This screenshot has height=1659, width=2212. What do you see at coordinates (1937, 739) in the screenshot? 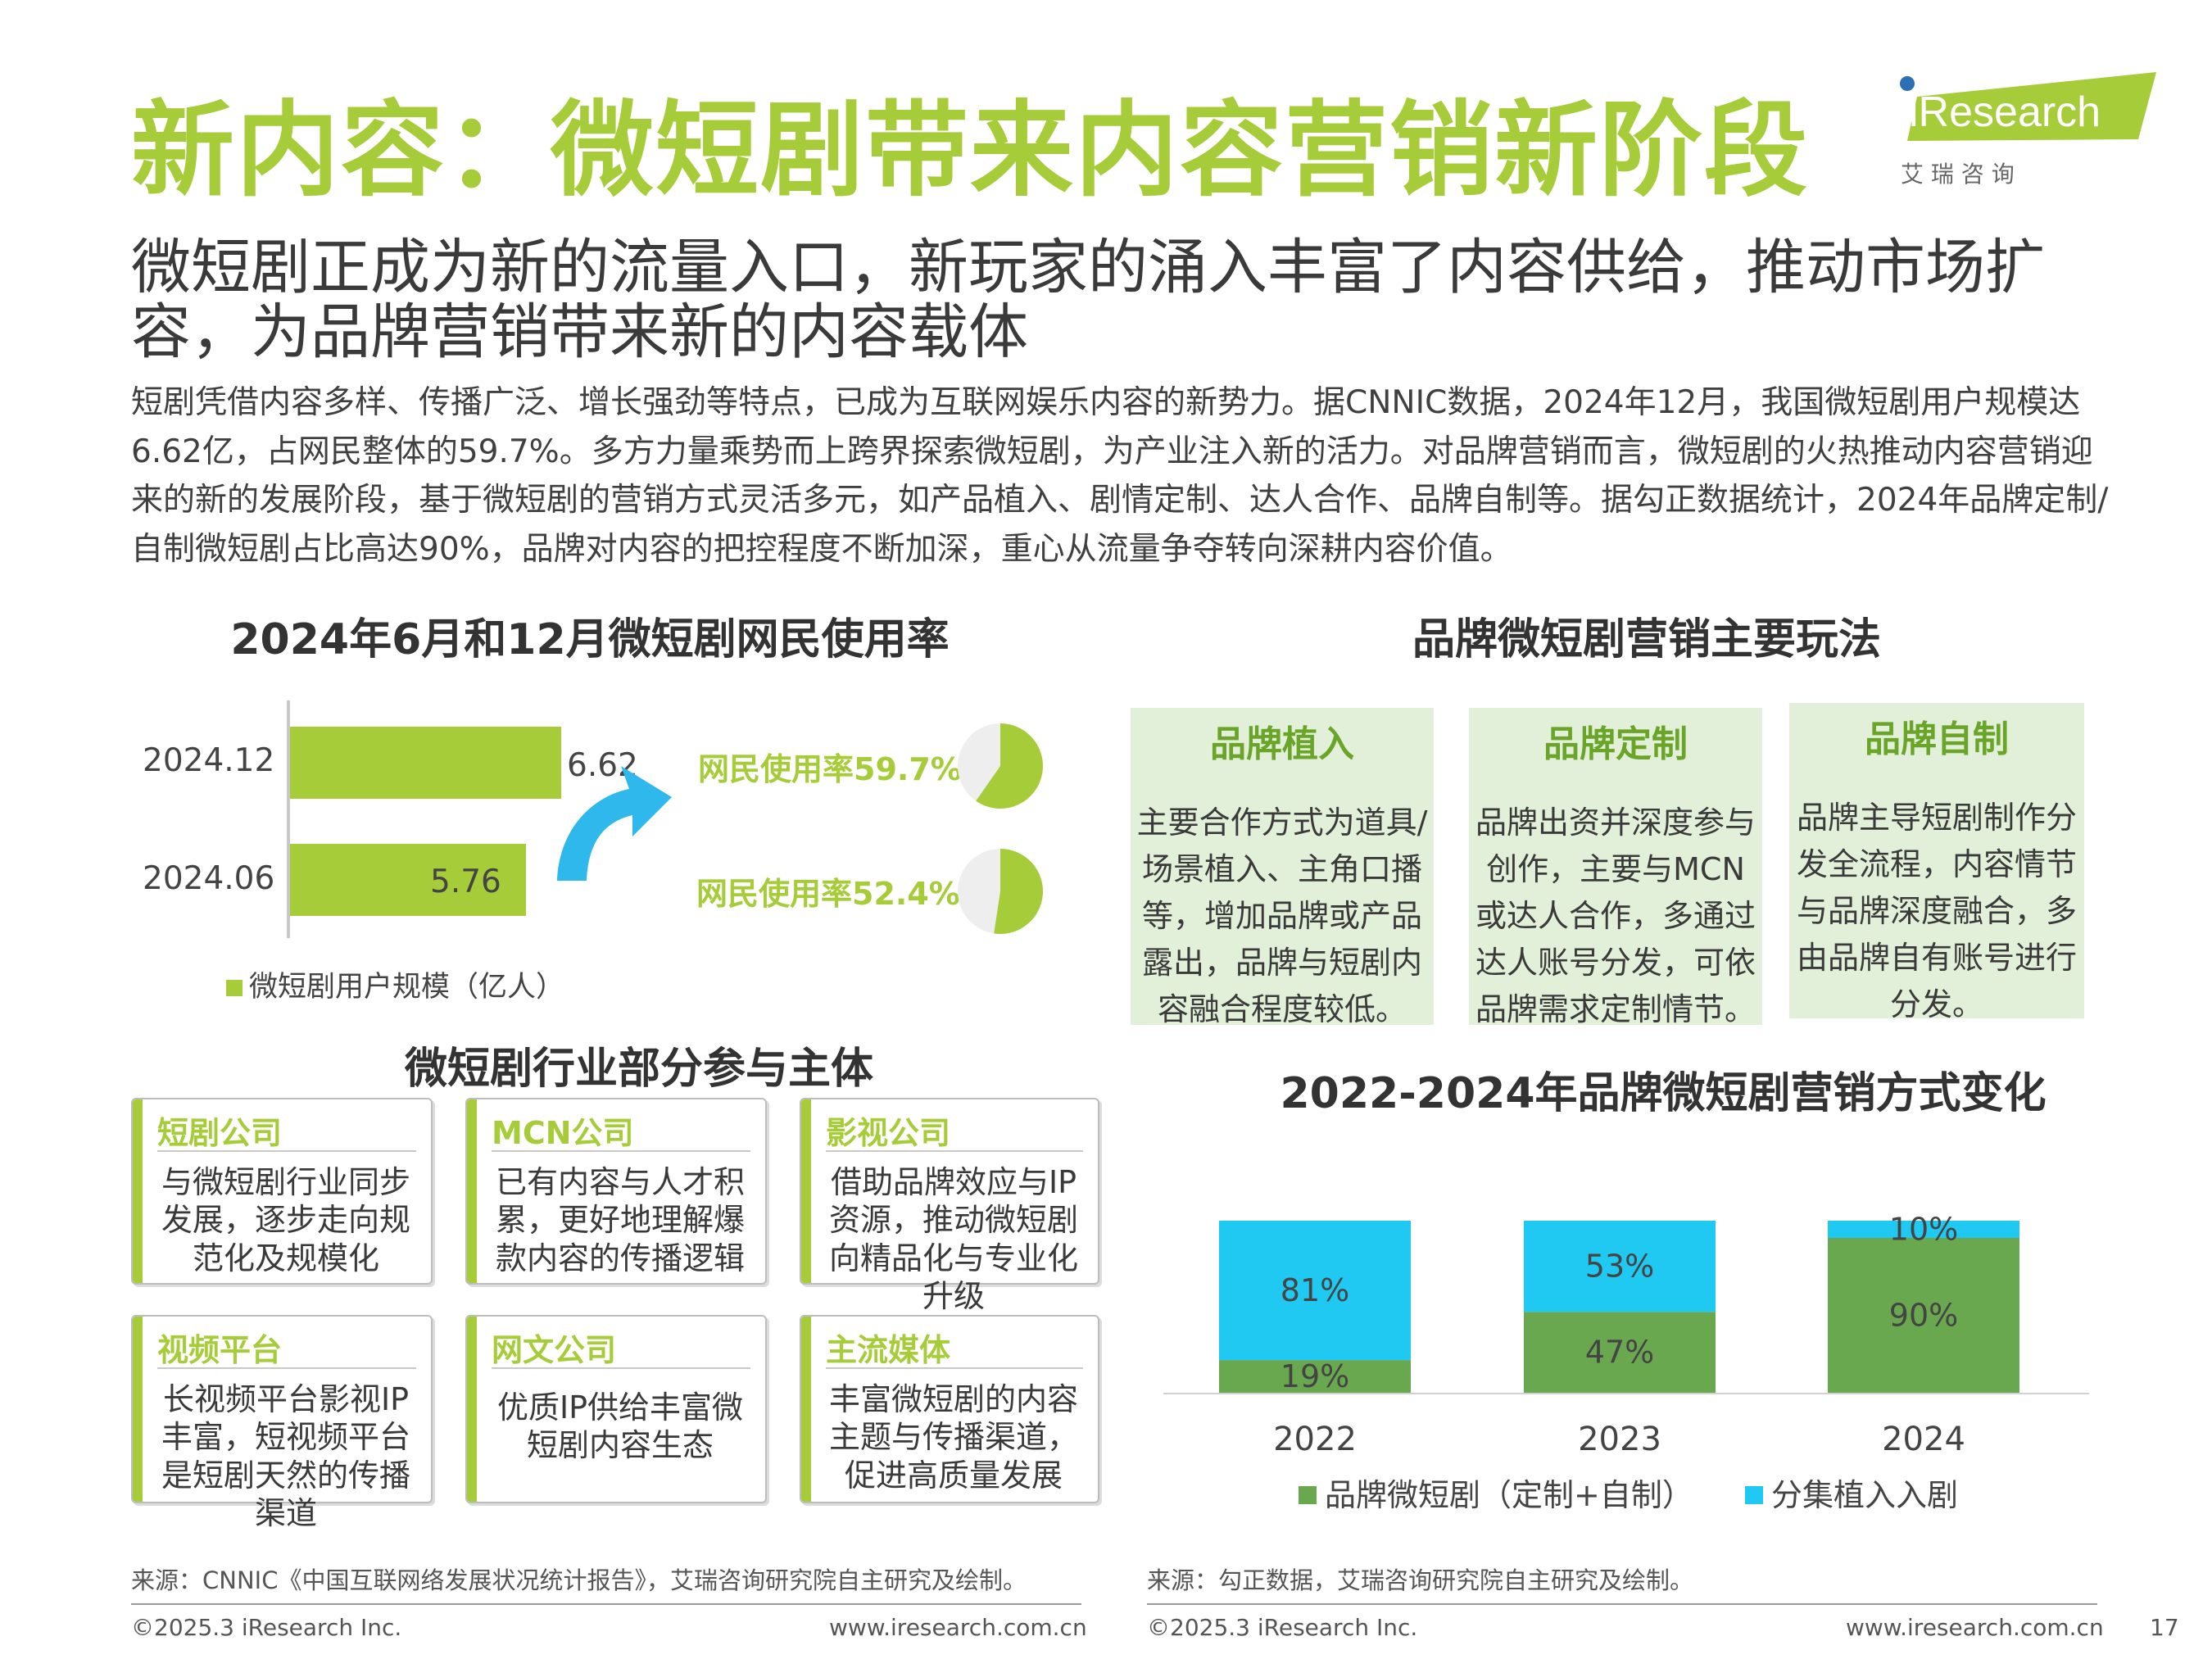
I see `method-title: 品牌自制` at bounding box center [1937, 739].